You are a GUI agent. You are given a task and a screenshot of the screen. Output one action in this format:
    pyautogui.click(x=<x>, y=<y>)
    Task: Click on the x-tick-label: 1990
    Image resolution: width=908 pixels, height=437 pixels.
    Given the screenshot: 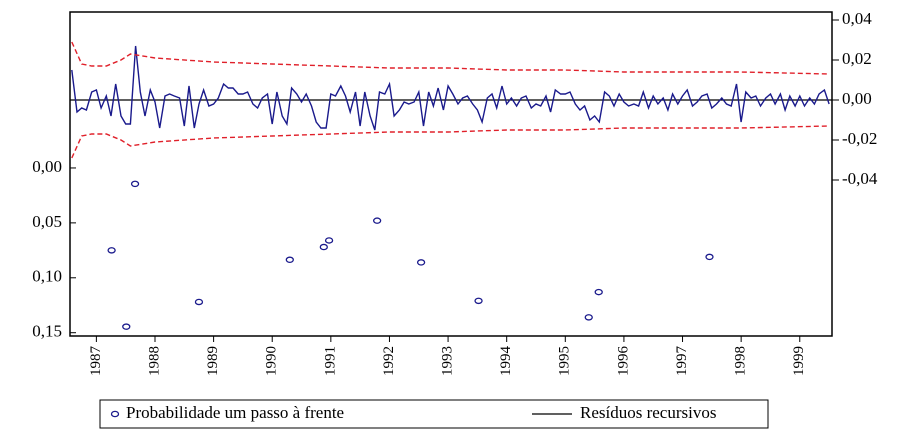 What is the action you would take?
    pyautogui.click(x=272, y=361)
    